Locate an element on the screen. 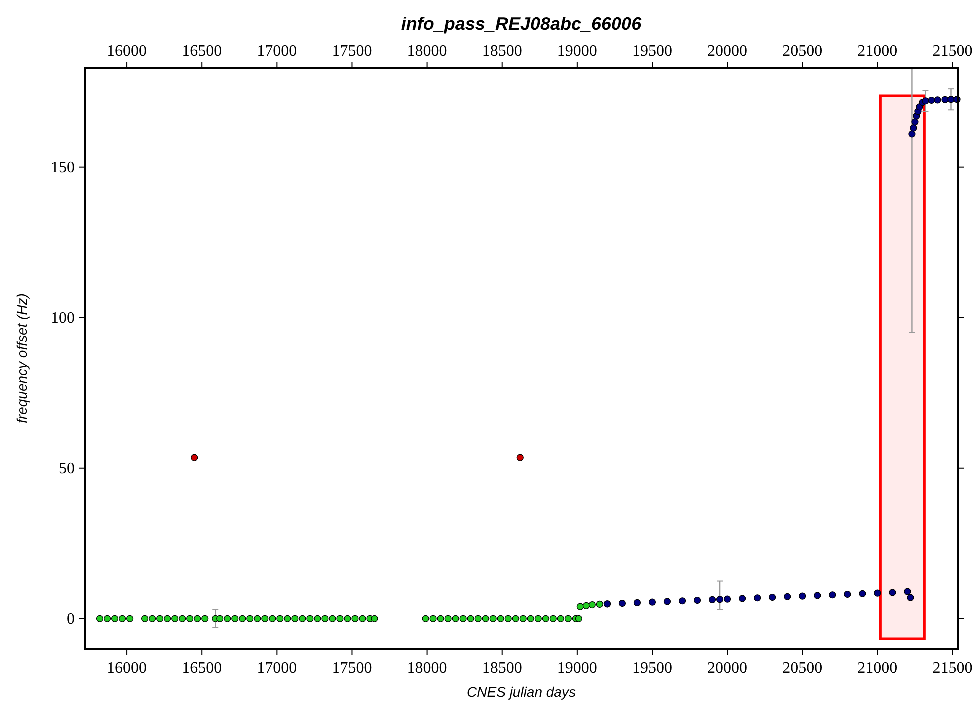 This screenshot has height=705, width=977. x2-tick-label: 18000 is located at coordinates (427, 668).